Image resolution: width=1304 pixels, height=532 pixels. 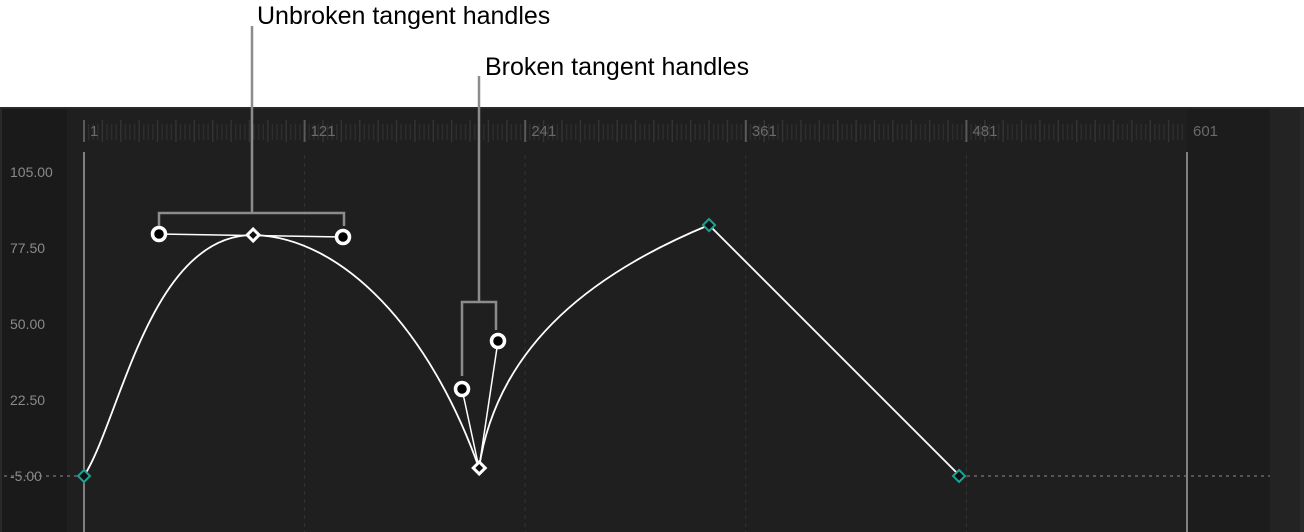 I want to click on timeline-ruler: 1 121 241 361 481 601, so click(x=650, y=131).